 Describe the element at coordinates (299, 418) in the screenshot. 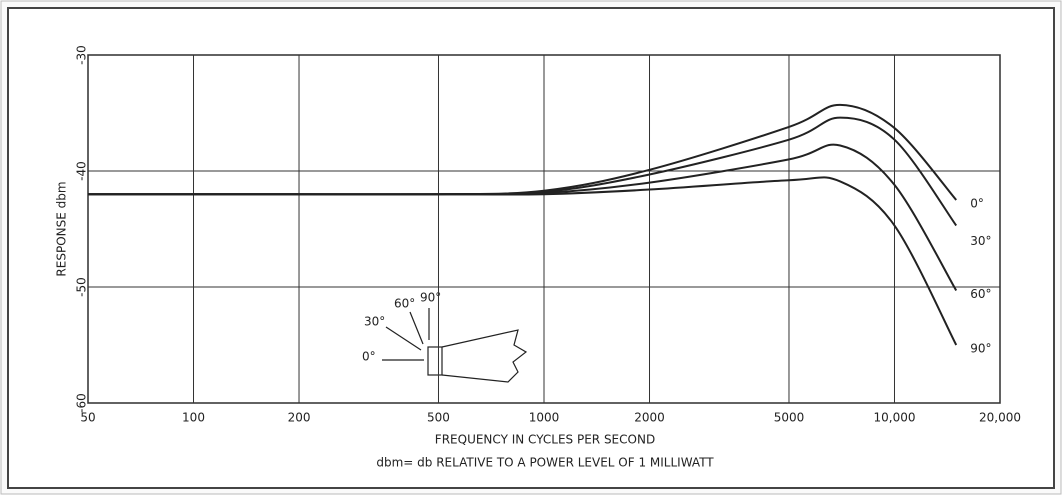

I see `x-tick-label: 200` at that location.